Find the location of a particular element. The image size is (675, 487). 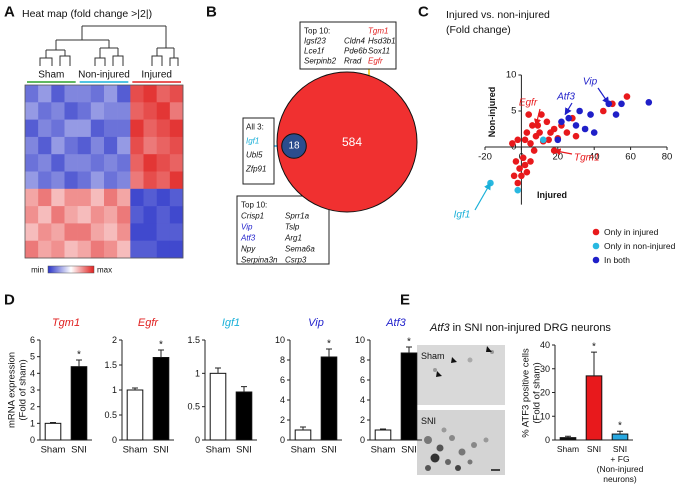

gene-name: Ubl5 is located at coordinates (254, 155).